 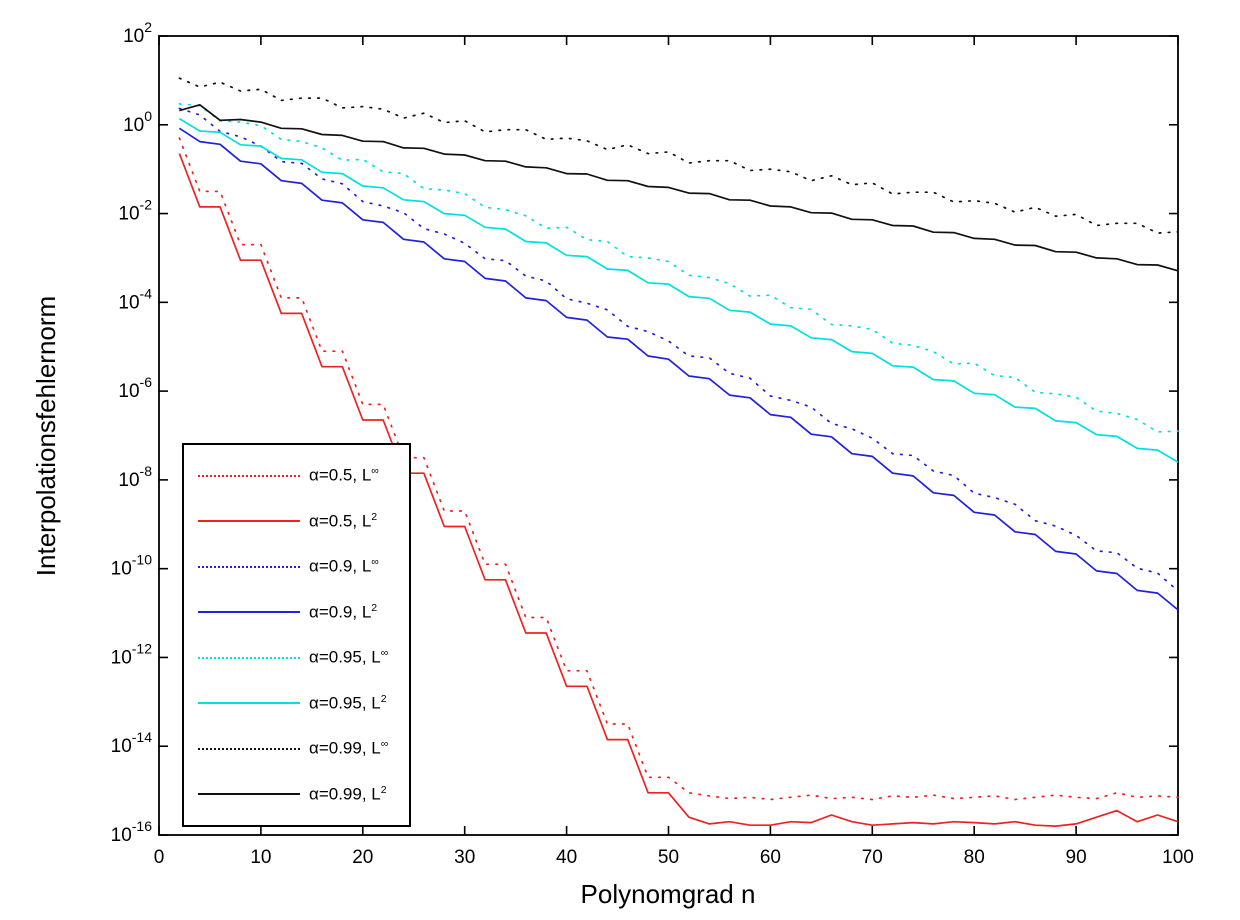 I want to click on legend-item-a095-linf: α=0.95, L∞, so click(x=296, y=657).